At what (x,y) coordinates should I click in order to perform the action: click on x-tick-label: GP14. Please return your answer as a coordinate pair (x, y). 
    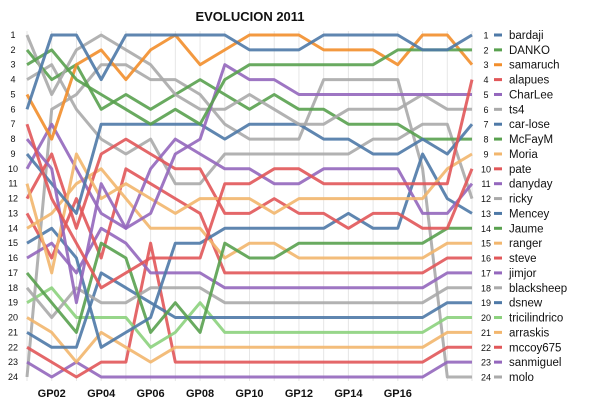
    Looking at the image, I should click on (348, 394).